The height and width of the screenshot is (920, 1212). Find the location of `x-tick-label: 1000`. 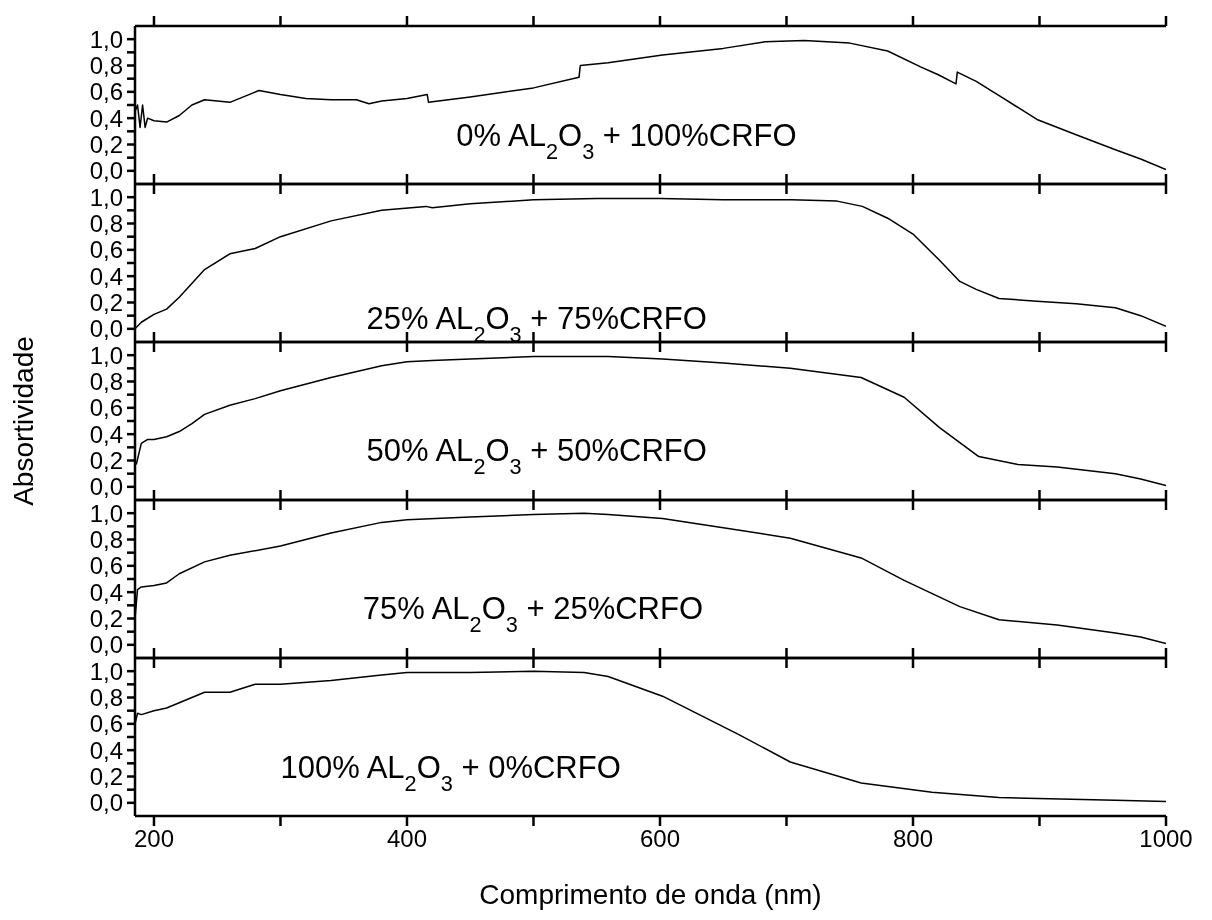

x-tick-label: 1000 is located at coordinates (1166, 839).